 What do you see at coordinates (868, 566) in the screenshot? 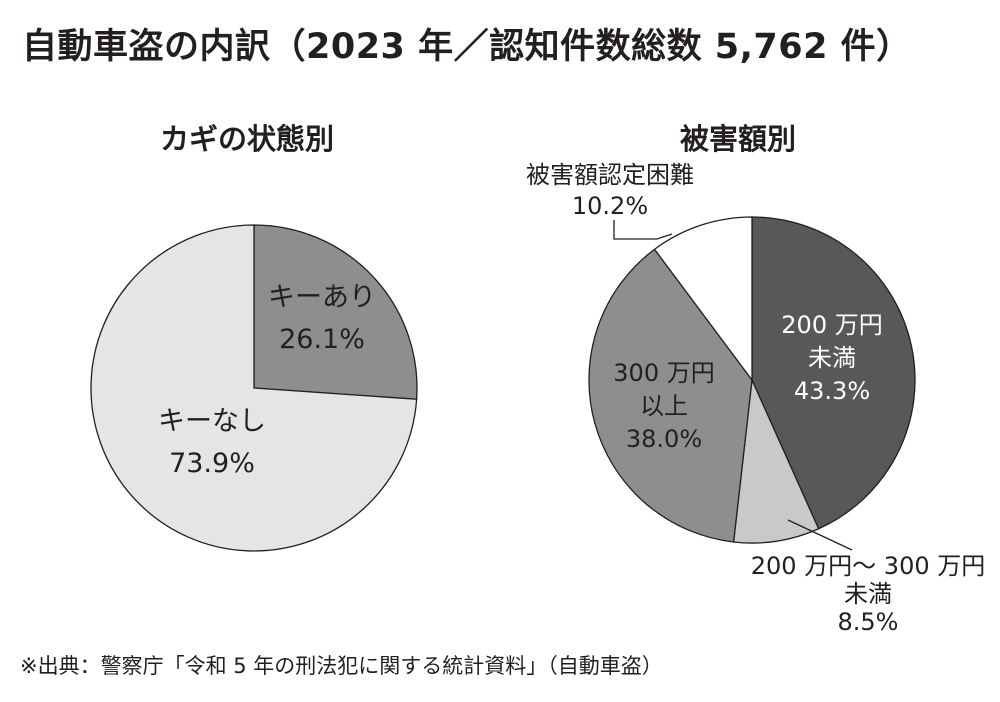
I see `pie-1-category-label-1: 200 万円～ 300 万円` at bounding box center [868, 566].